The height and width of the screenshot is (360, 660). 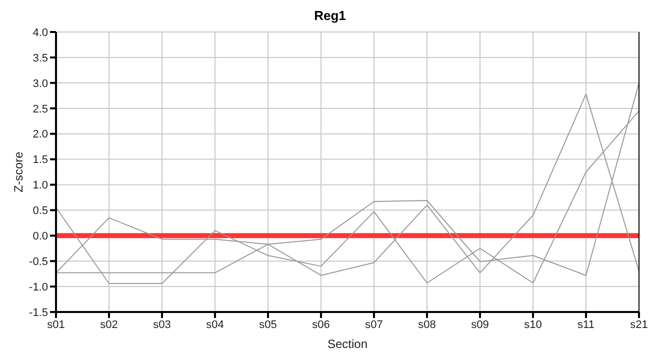 What do you see at coordinates (40, 58) in the screenshot?
I see `y-tick-label: 3.5` at bounding box center [40, 58].